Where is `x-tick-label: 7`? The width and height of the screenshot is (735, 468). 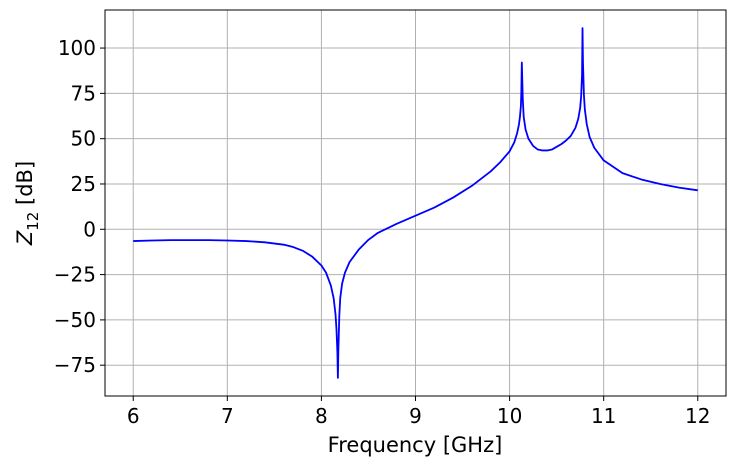 x-tick-label: 7 is located at coordinates (227, 416).